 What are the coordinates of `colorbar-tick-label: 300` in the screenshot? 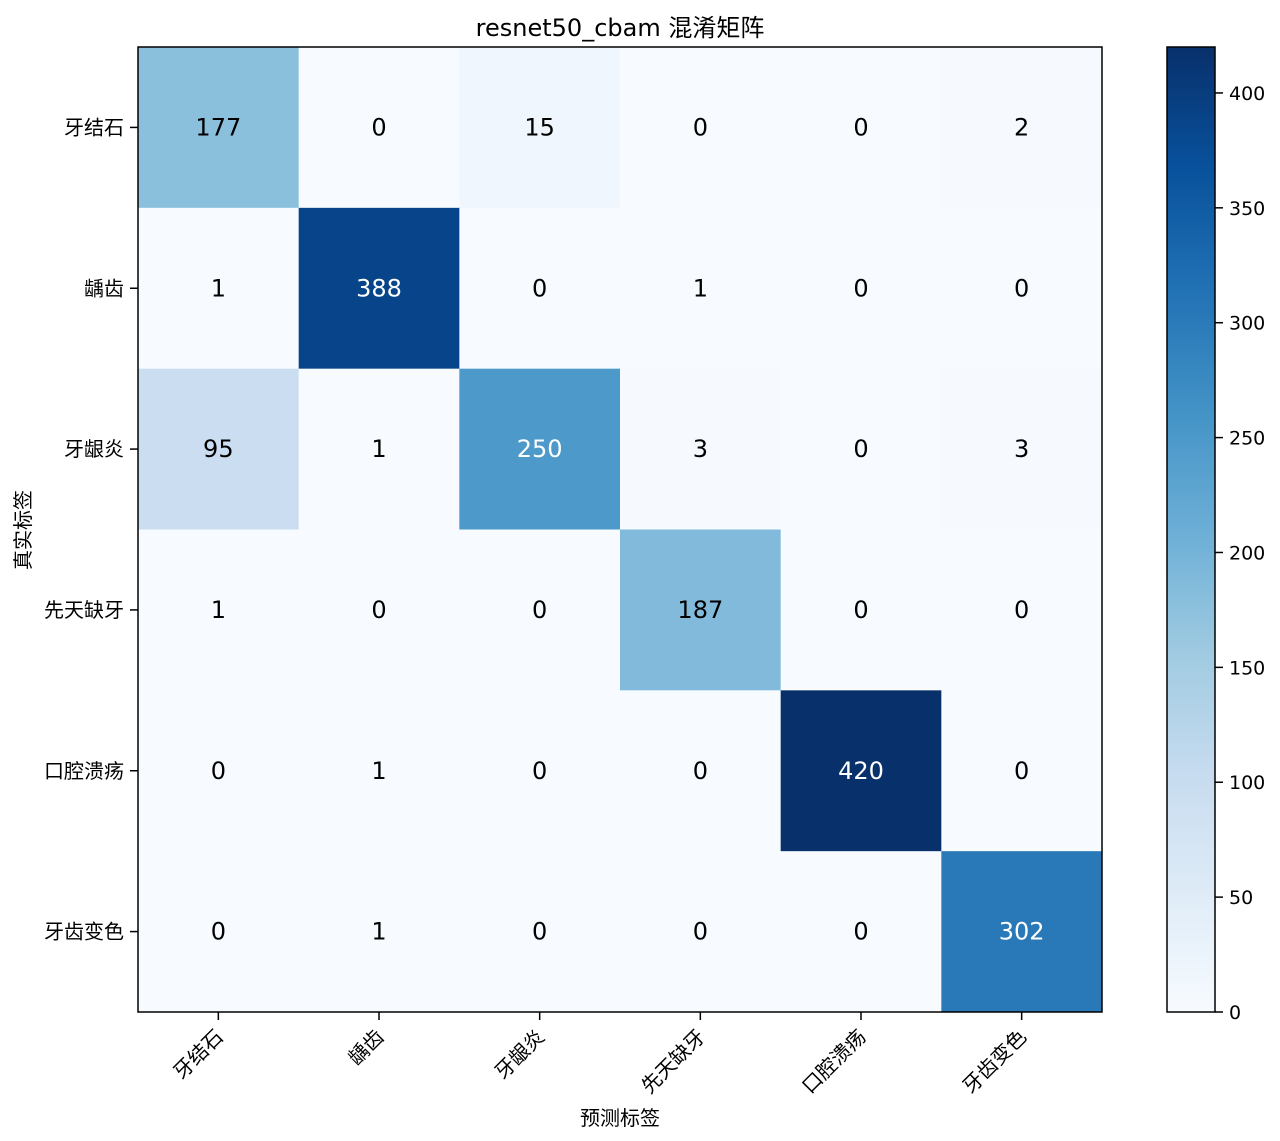 It's located at (1247, 324).